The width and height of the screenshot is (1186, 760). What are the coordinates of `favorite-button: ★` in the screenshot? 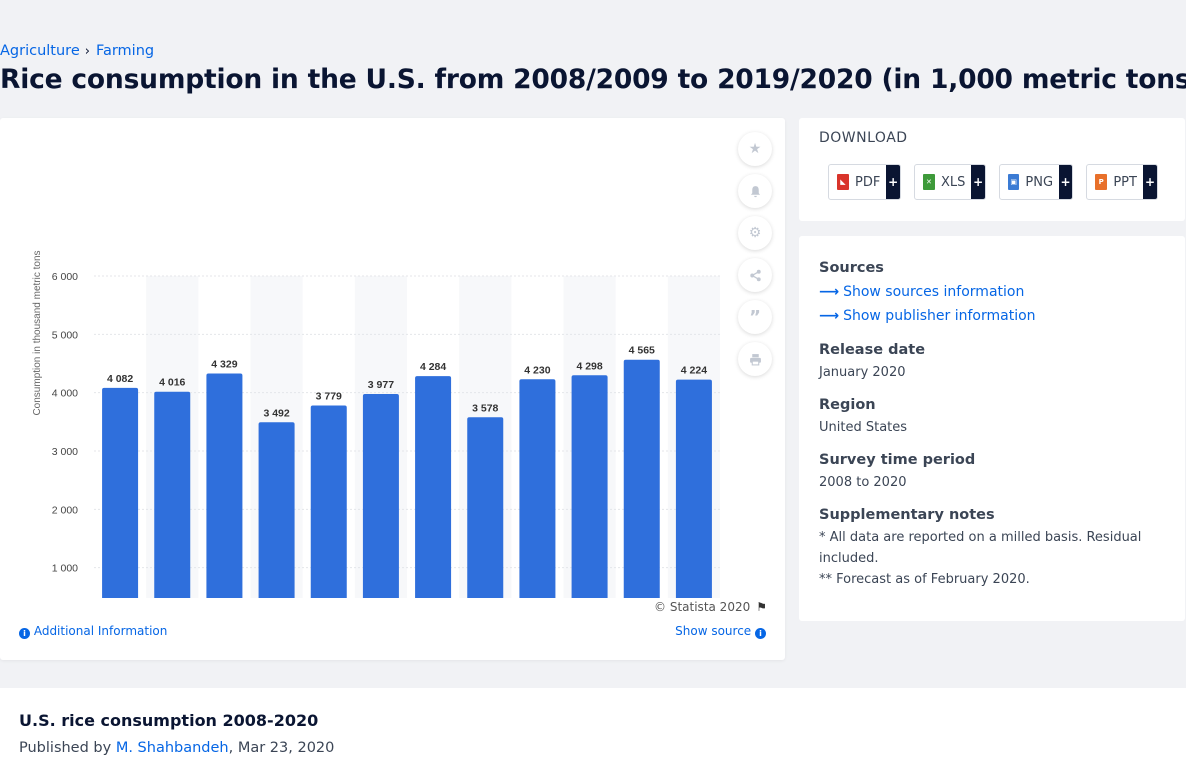 It's located at (755, 149).